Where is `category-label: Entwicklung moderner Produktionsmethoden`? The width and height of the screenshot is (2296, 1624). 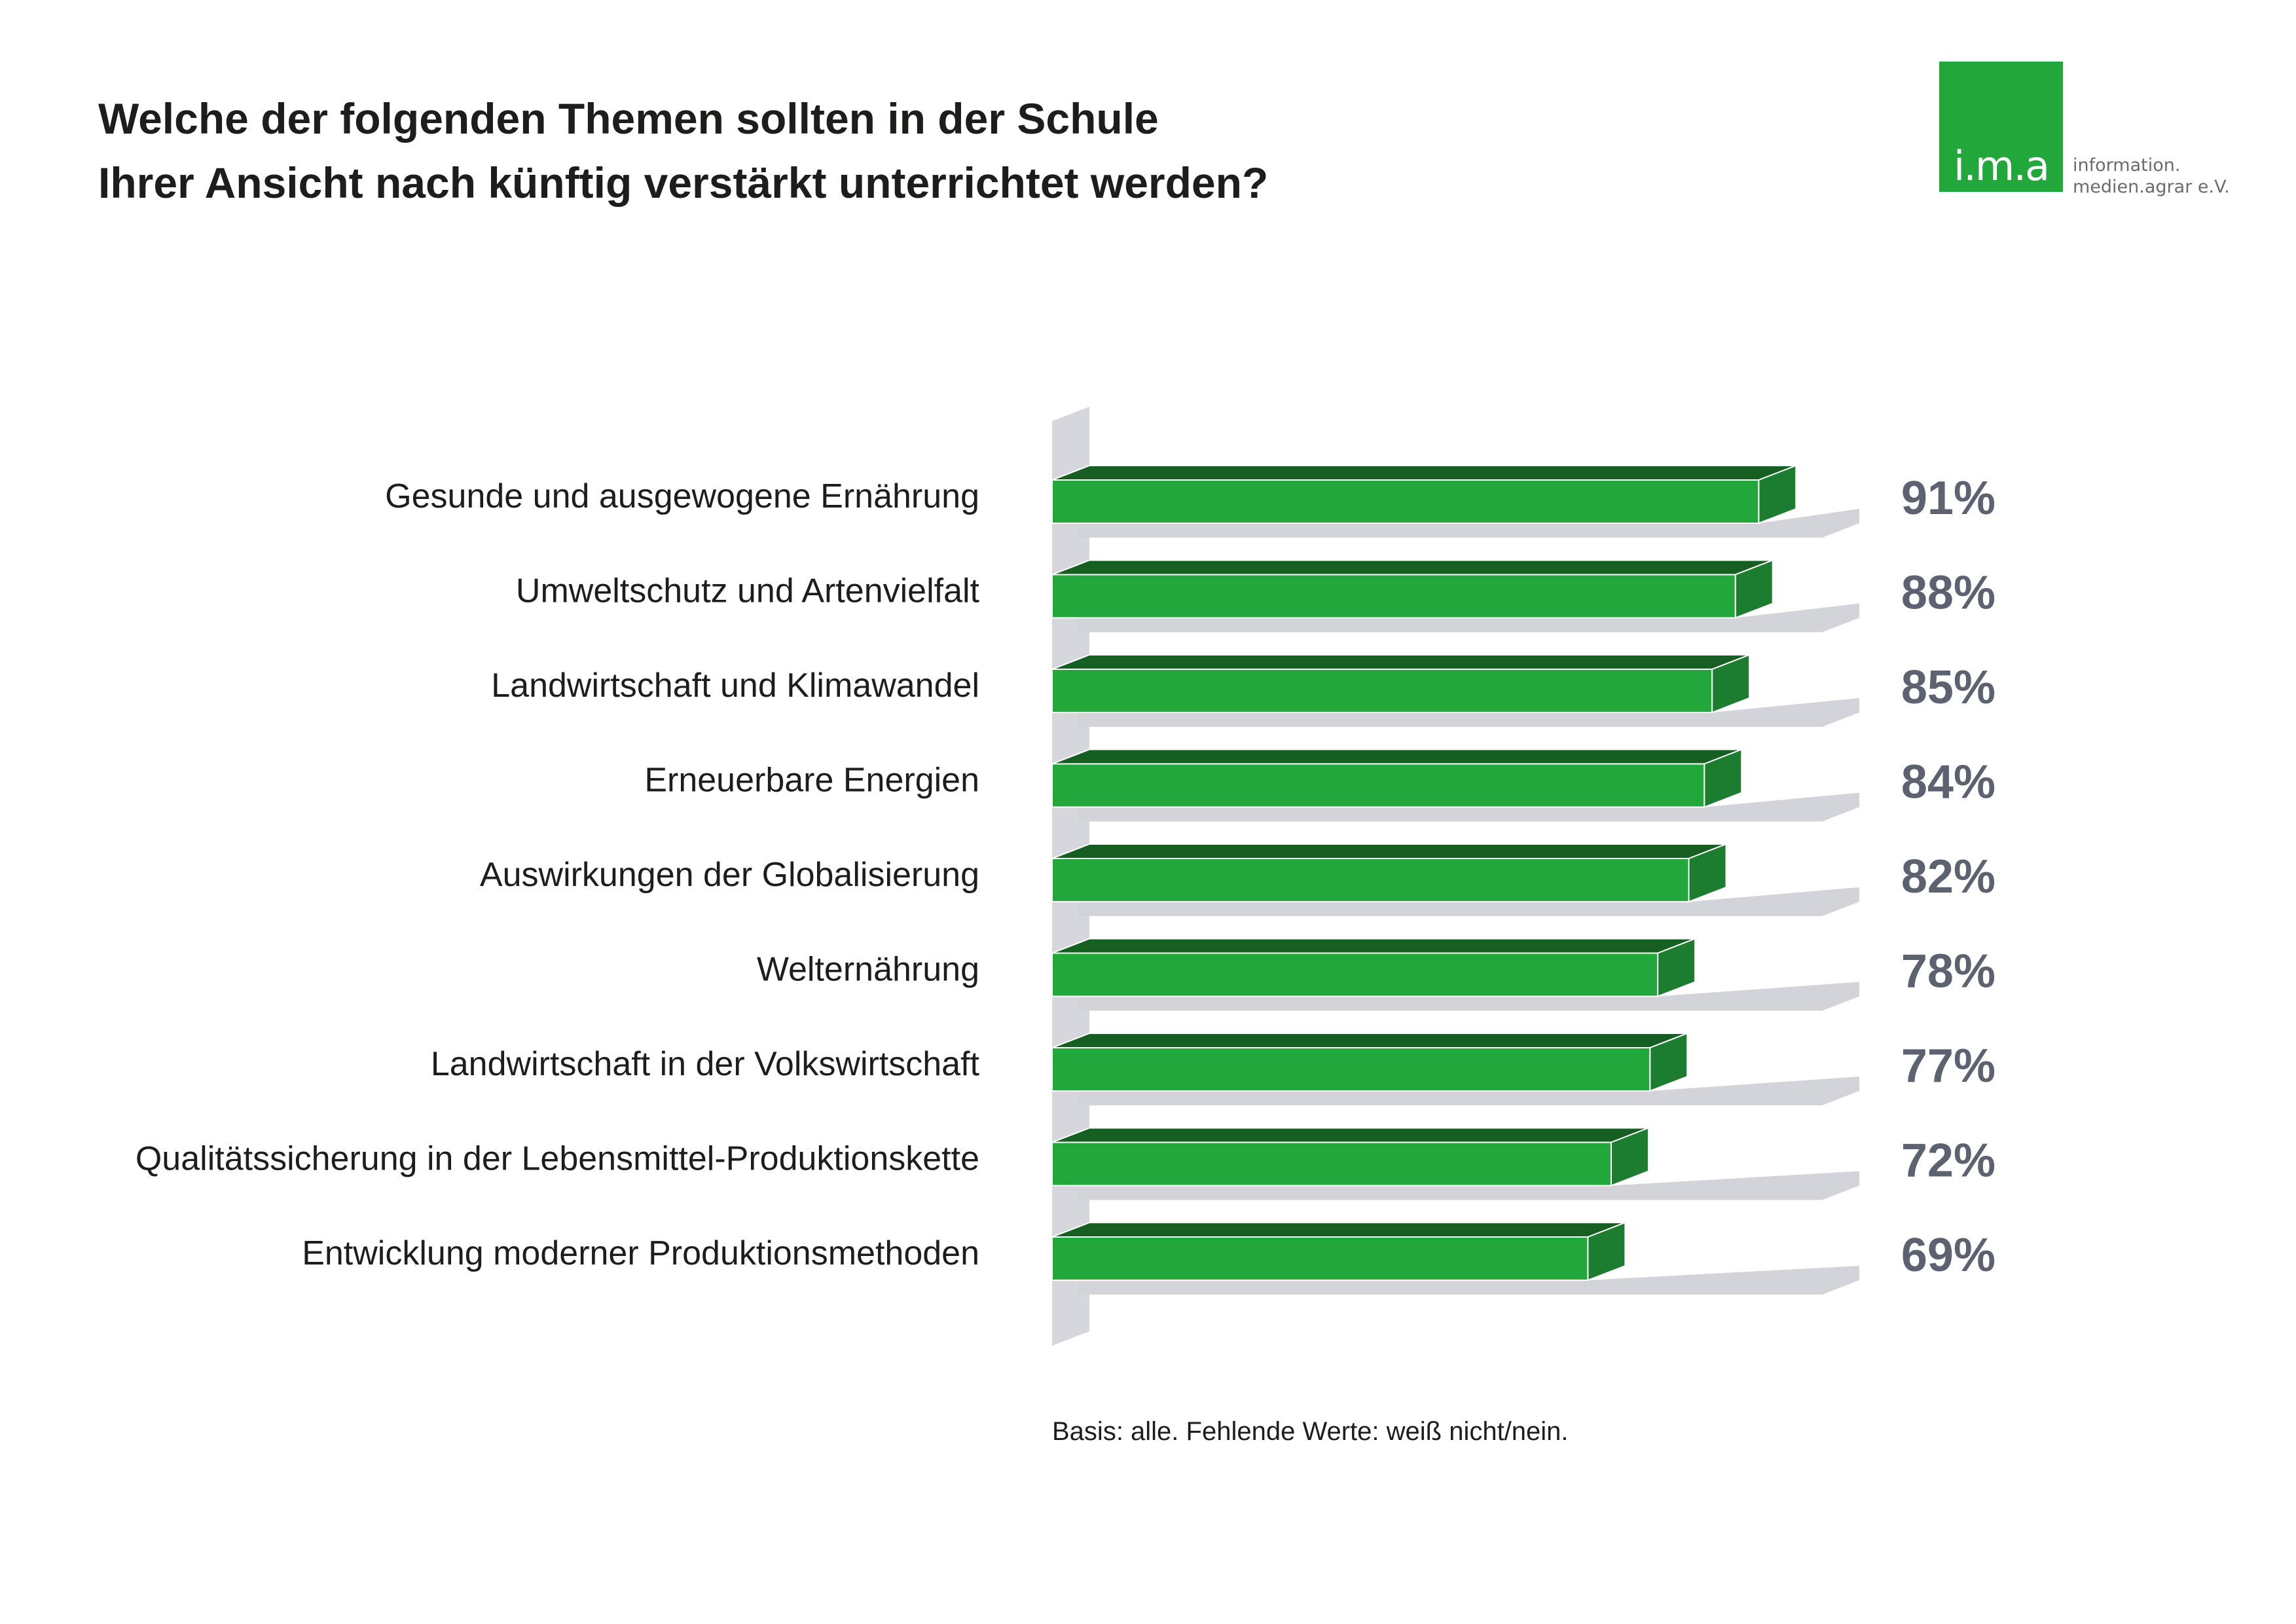
category-label: Entwicklung moderner Produktionsmethoden is located at coordinates (640, 1253).